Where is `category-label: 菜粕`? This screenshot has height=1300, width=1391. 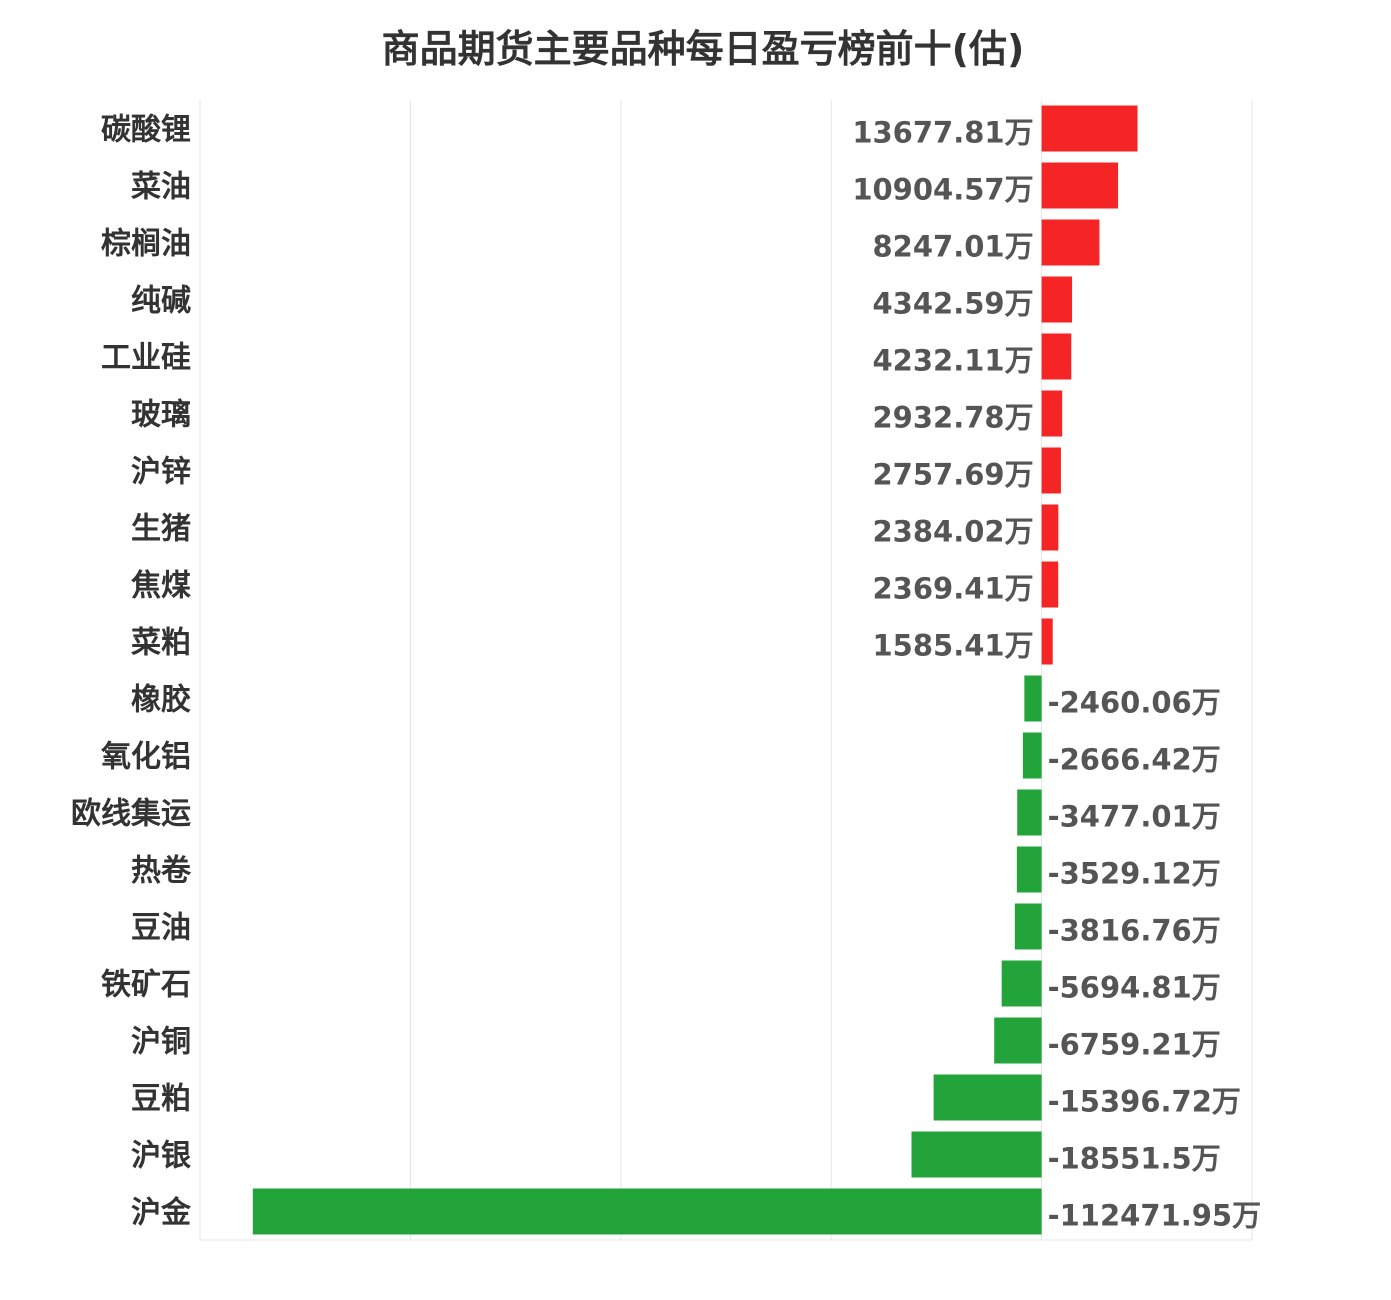 category-label: 菜粕 is located at coordinates (161, 643).